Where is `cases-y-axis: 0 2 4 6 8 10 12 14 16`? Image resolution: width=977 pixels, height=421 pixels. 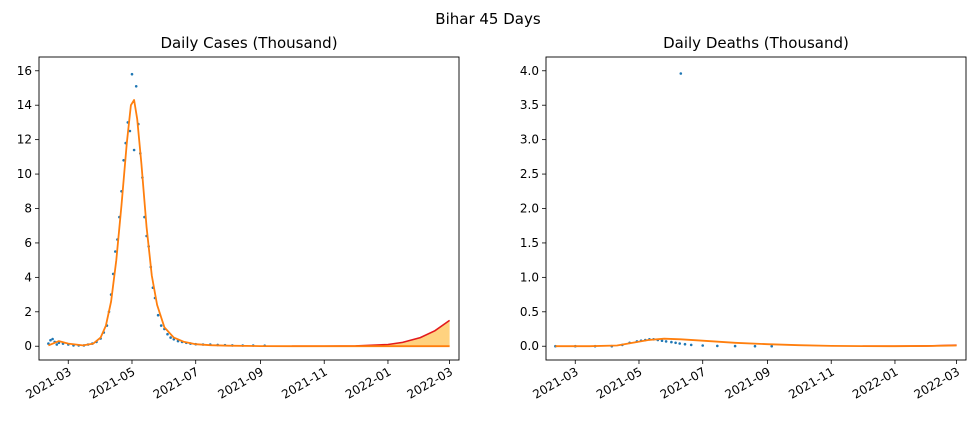 cases-y-axis: 0 2 4 6 8 10 12 14 16 is located at coordinates (28, 208).